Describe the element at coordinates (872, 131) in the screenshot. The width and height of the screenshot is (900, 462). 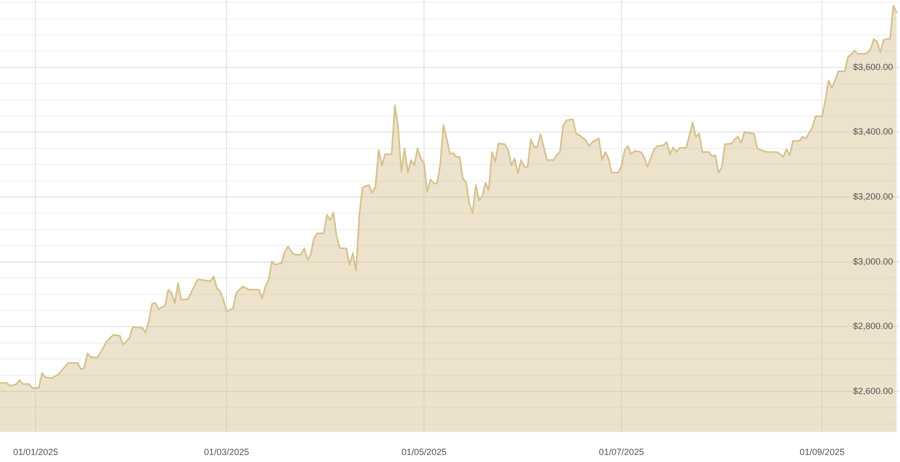
I see `y-tick-label: $3,400.00` at that location.